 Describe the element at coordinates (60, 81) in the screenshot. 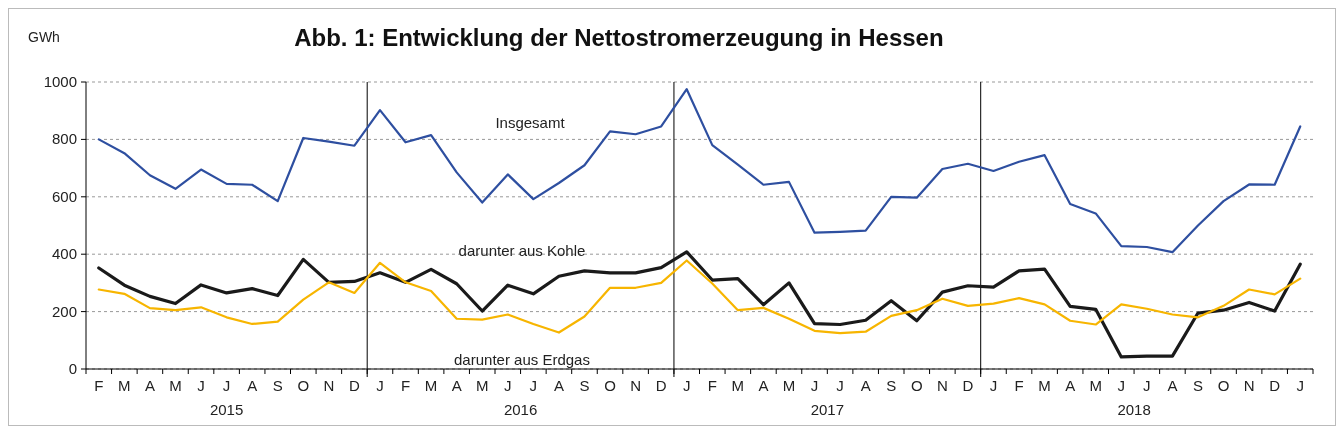

I see `y-tick-label: 1000` at that location.